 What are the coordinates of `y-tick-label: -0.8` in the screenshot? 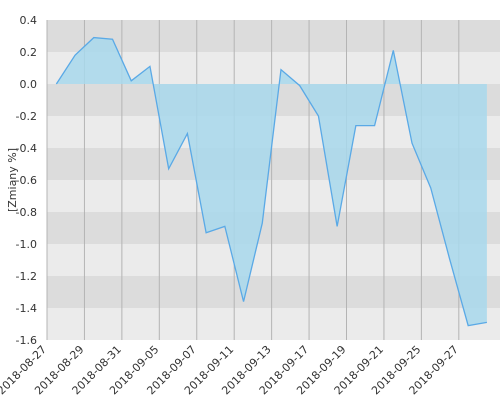 It's located at (26, 212).